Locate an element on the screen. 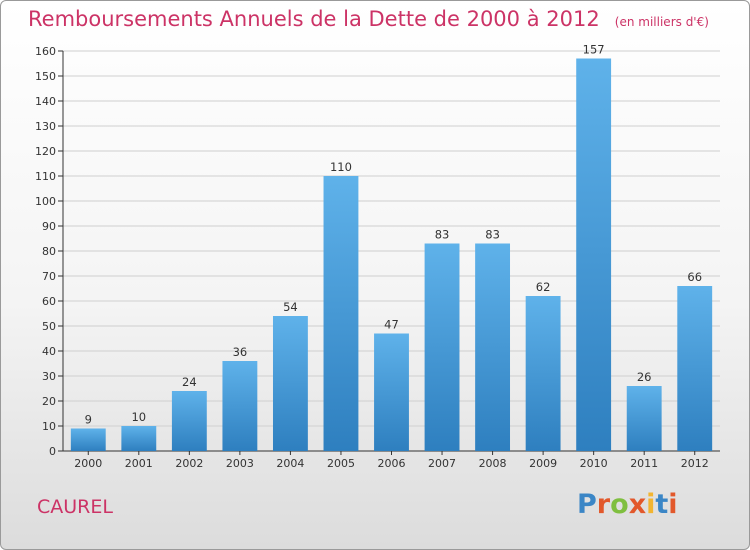 The width and height of the screenshot is (750, 550). value-label: 54 is located at coordinates (290, 307).